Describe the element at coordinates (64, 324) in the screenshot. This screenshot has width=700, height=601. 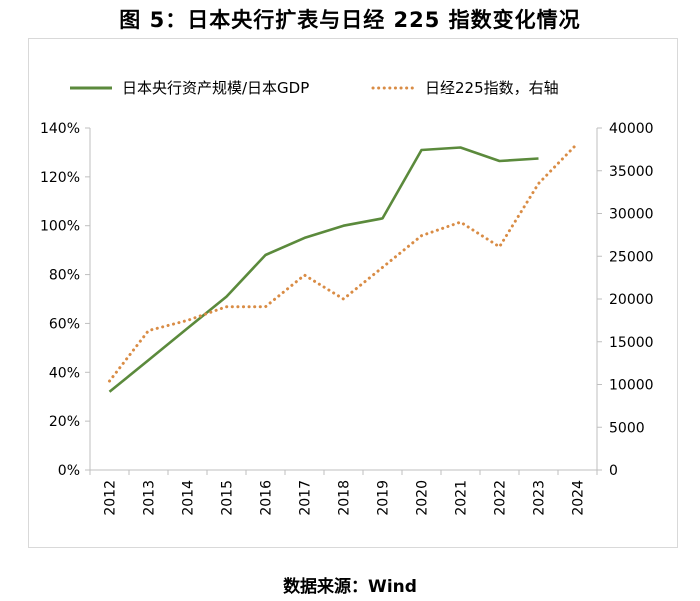
I see `left-tick-label: 60%` at that location.